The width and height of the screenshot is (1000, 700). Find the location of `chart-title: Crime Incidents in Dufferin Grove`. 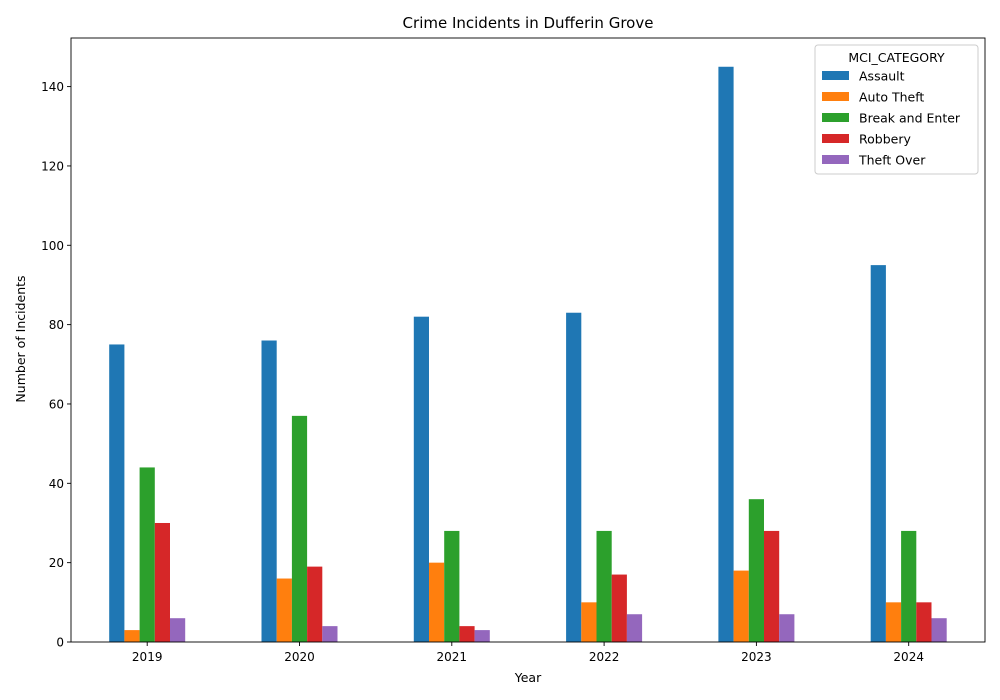

chart-title: Crime Incidents in Dufferin Grove is located at coordinates (528, 23).